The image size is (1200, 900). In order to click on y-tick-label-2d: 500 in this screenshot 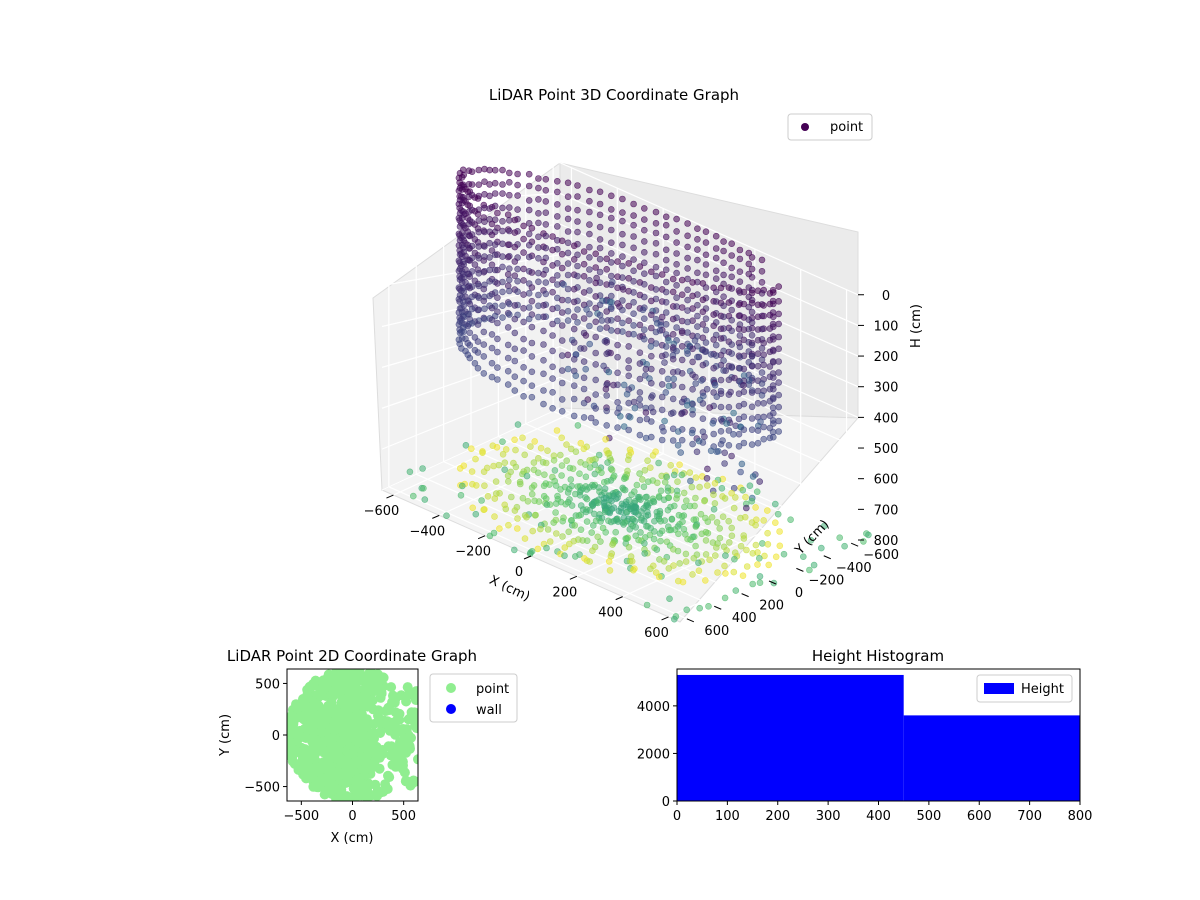, I will do `click(267, 684)`.